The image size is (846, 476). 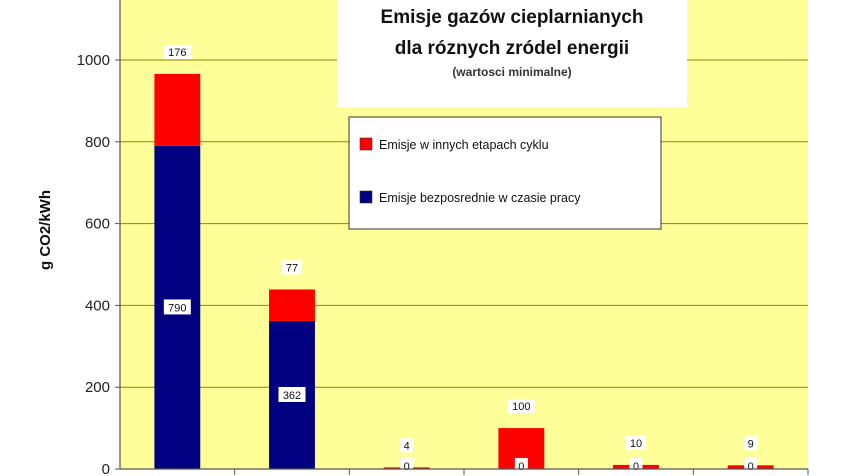 What do you see at coordinates (511, 72) in the screenshot?
I see `chart-subtitle: (wartosci minimalne)` at bounding box center [511, 72].